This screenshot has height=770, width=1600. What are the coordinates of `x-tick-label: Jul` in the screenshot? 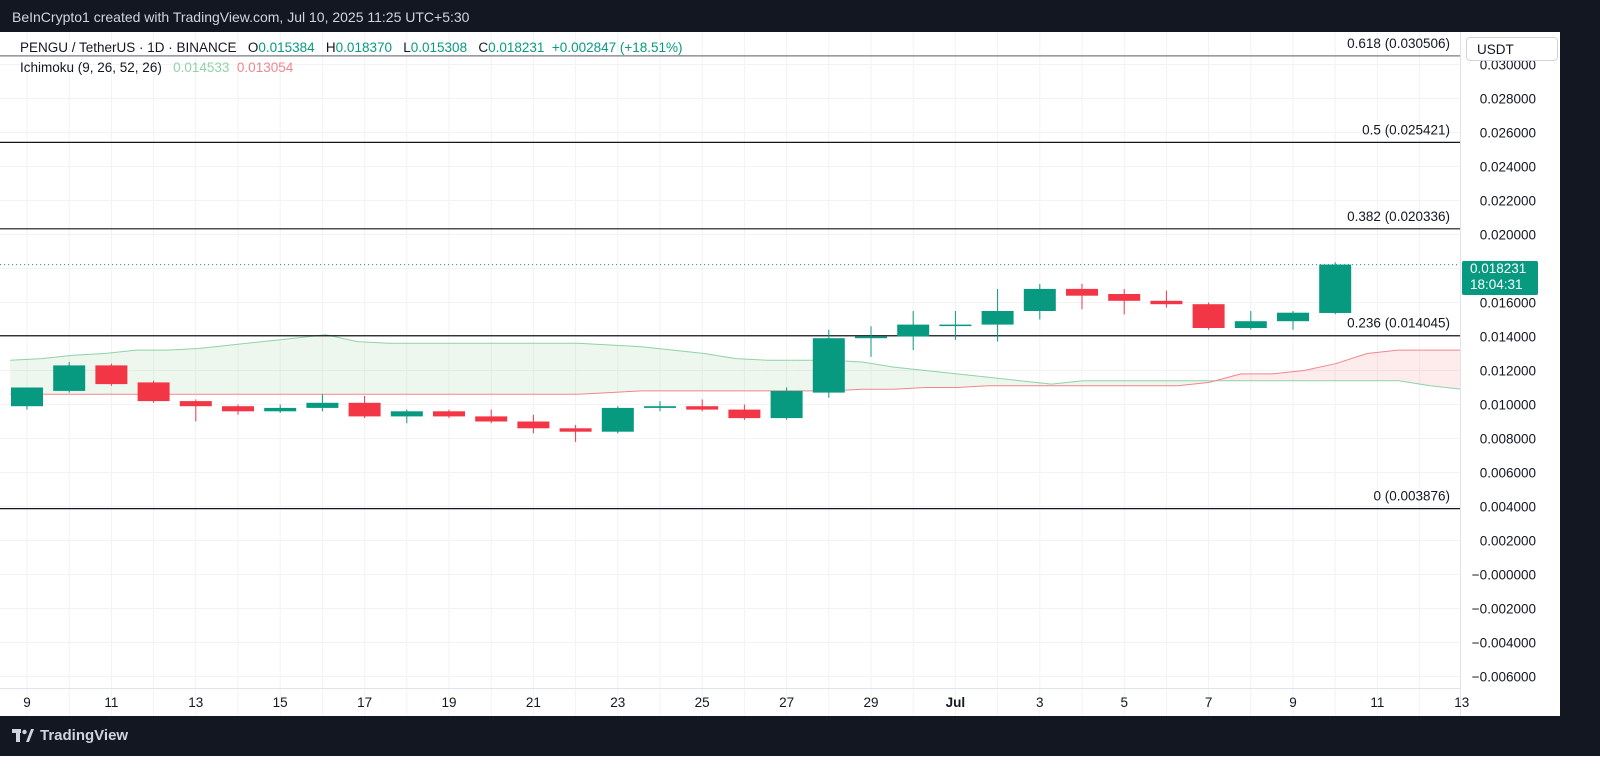 It's located at (956, 702).